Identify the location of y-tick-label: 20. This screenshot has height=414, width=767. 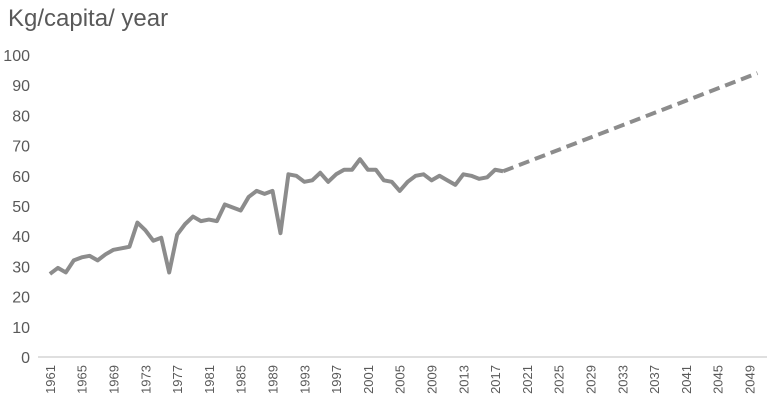
(21, 298).